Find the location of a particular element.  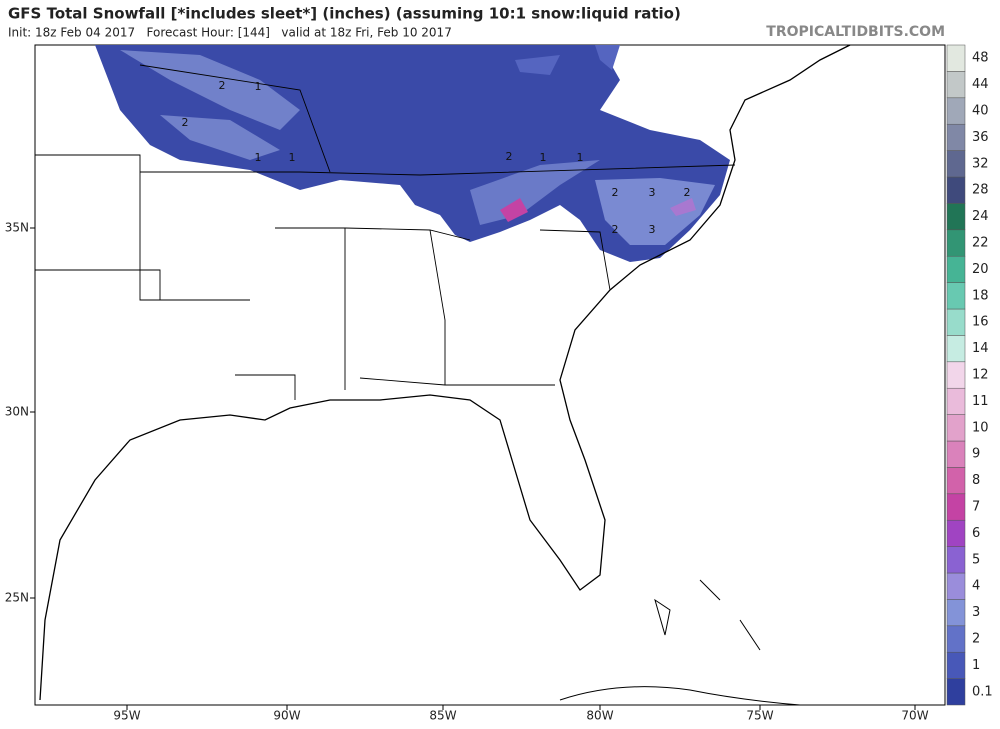

bahamas is located at coordinates (707, 615).